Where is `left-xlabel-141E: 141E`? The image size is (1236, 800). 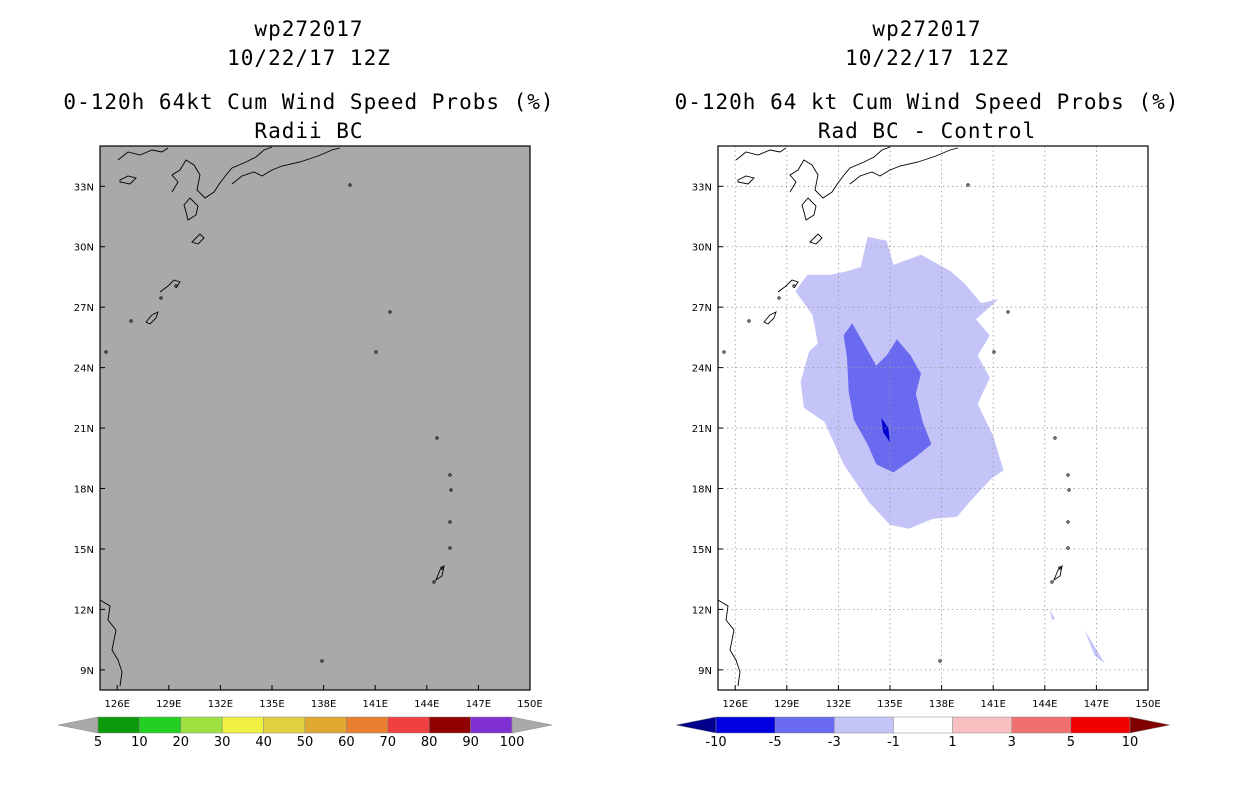 left-xlabel-141E: 141E is located at coordinates (374, 704).